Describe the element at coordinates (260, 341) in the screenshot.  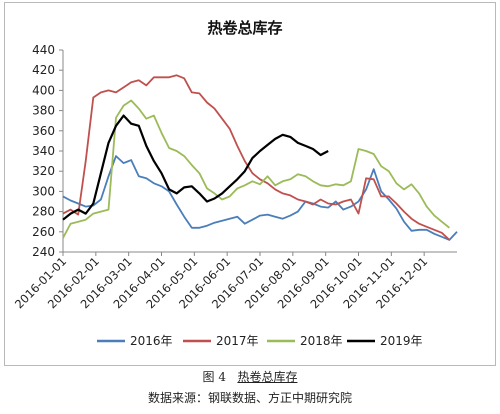
I see `legend: 2016年 2017年 2018年 2019年` at that location.